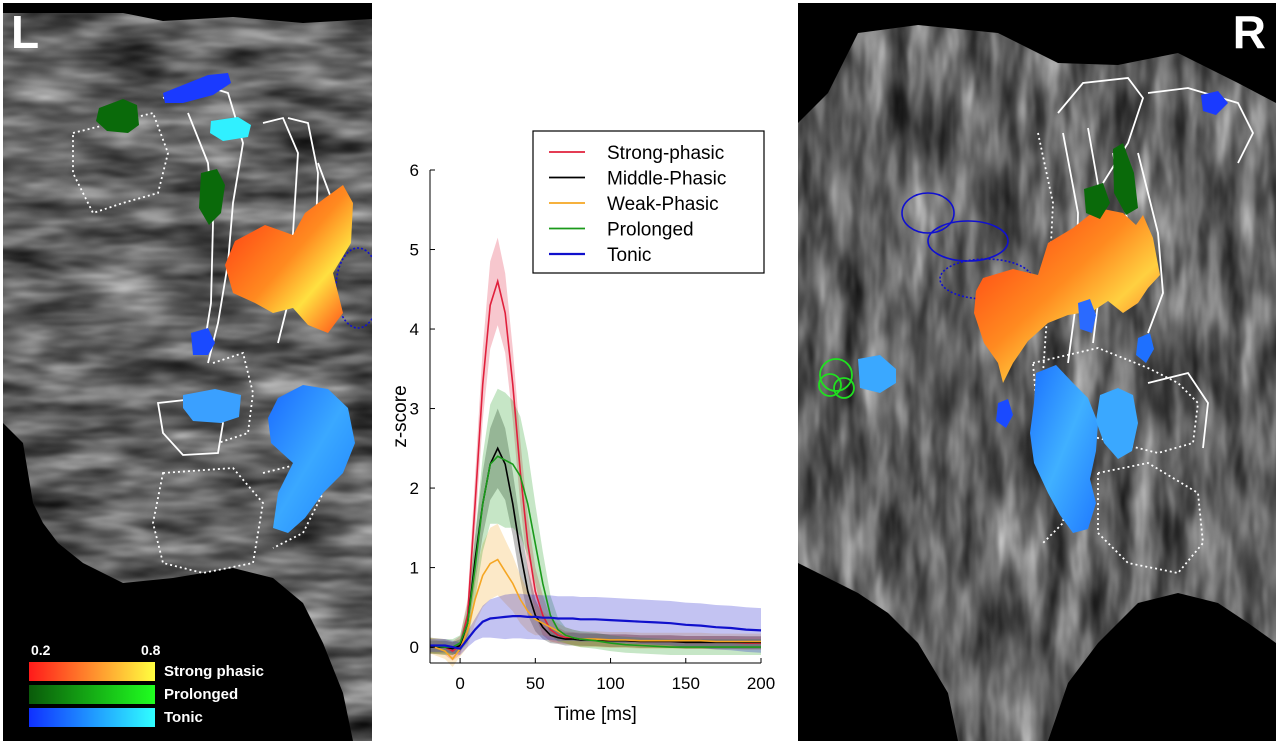  Describe the element at coordinates (535, 683) in the screenshot. I see `x-tick-label: 50` at that location.